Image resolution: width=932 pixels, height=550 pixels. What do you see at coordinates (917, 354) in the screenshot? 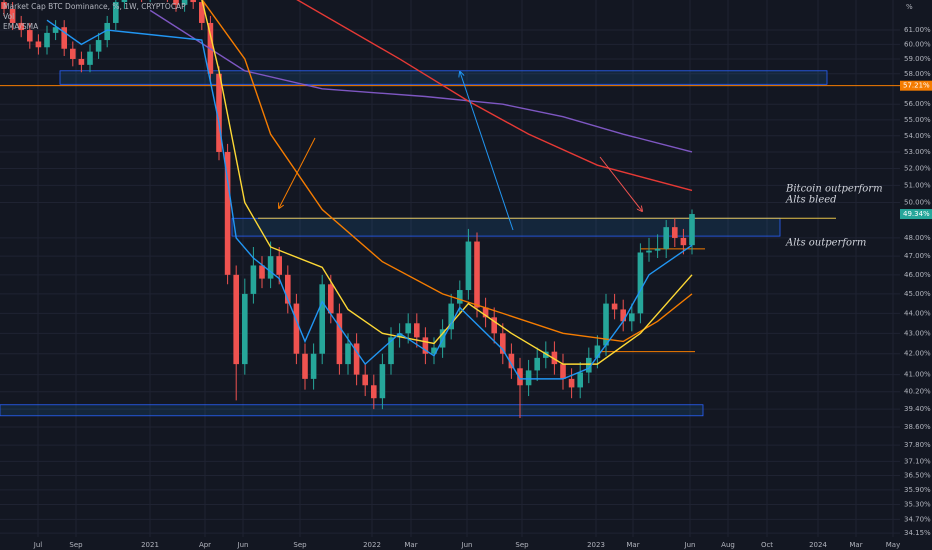
I see `y-tick-label: 42.00%` at bounding box center [917, 354].